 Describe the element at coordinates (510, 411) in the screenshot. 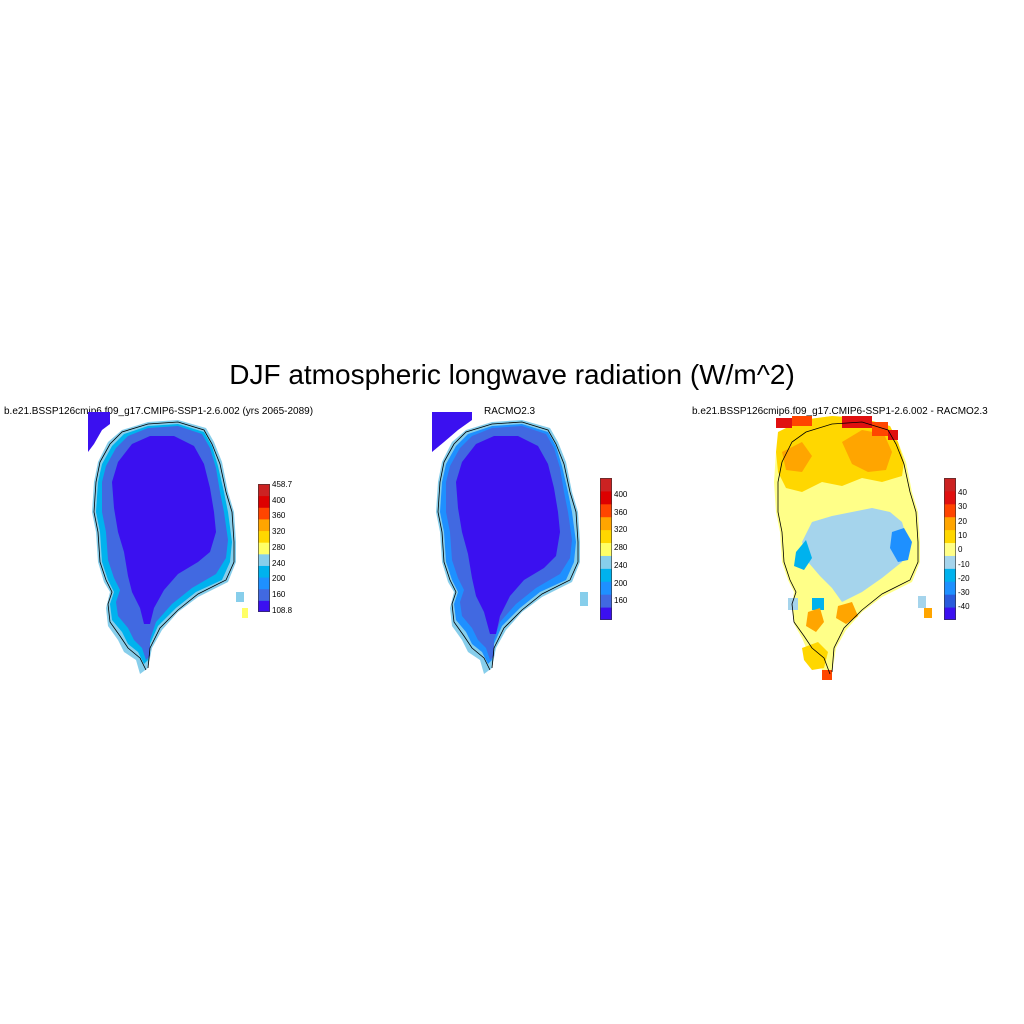

I see `panel-2-title: RACMO2.3` at that location.